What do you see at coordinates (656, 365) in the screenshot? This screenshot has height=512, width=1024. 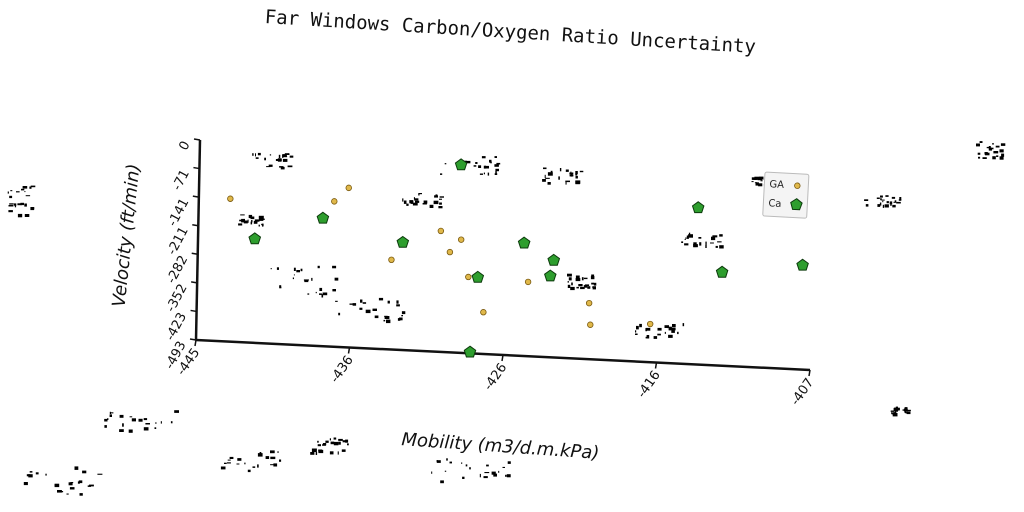 I see `x-tick-mark` at bounding box center [656, 365].